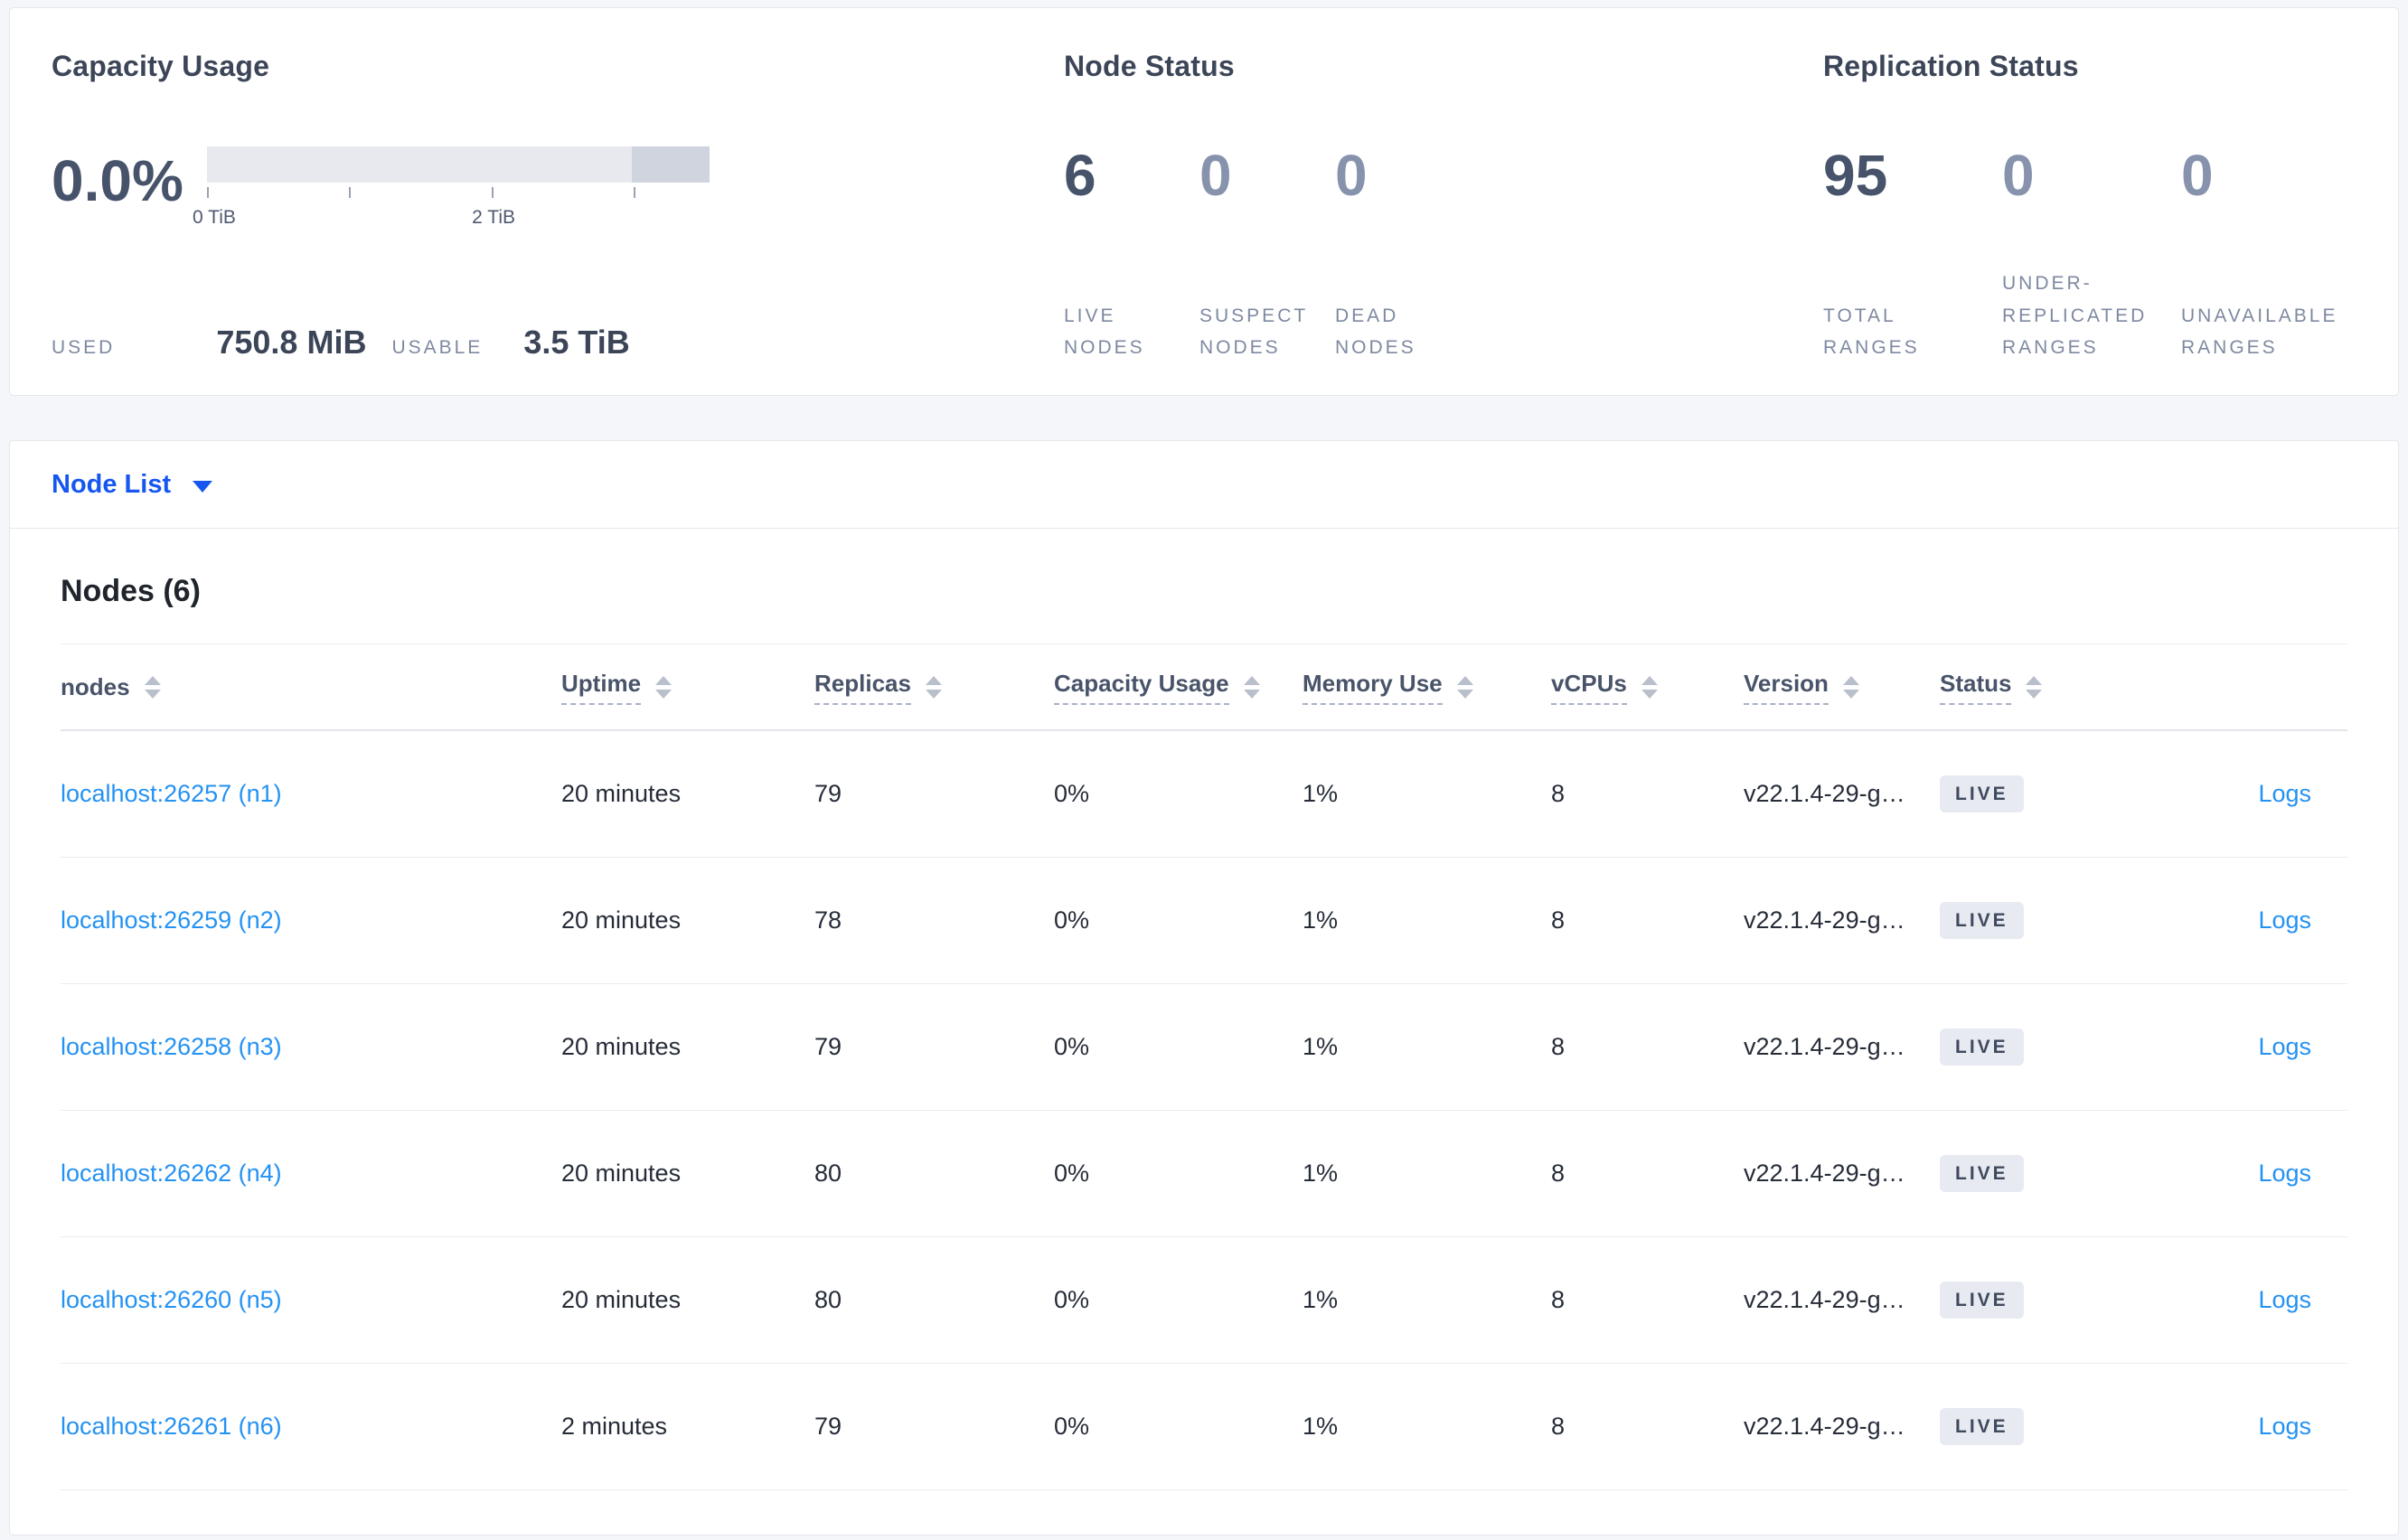 This screenshot has height=1540, width=2408. Describe the element at coordinates (131, 591) in the screenshot. I see `nodes-table-title: Nodes (6)` at that location.